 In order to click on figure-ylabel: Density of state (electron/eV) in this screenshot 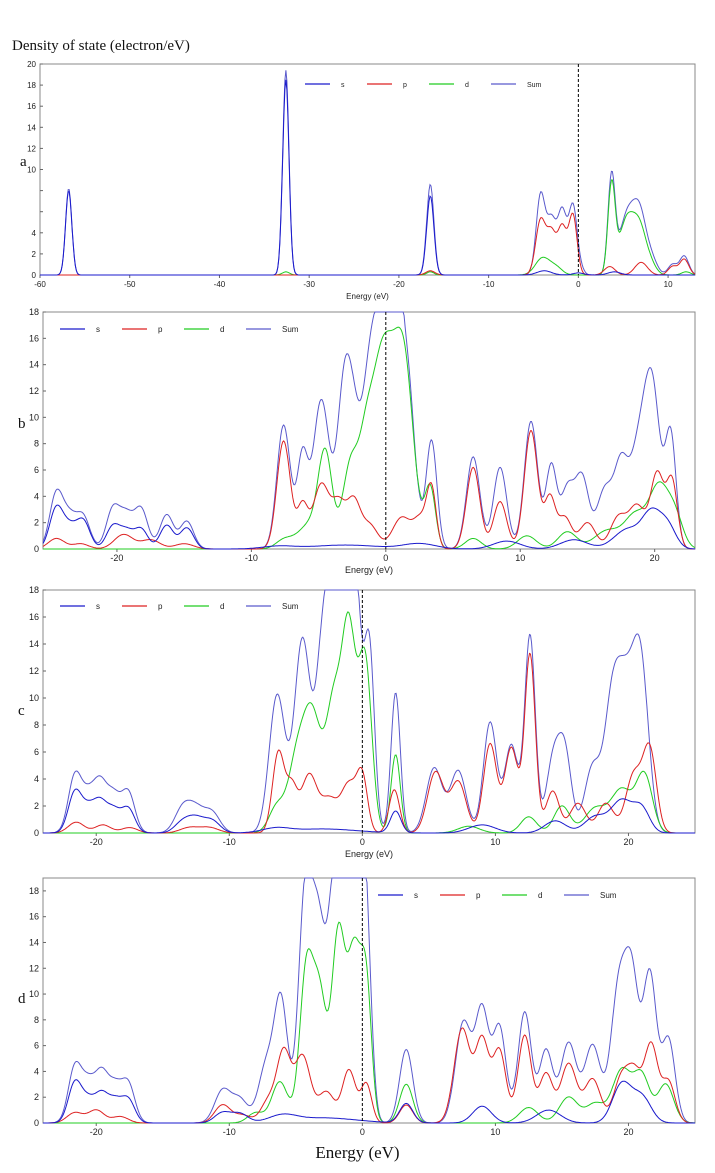, I will do `click(101, 46)`.